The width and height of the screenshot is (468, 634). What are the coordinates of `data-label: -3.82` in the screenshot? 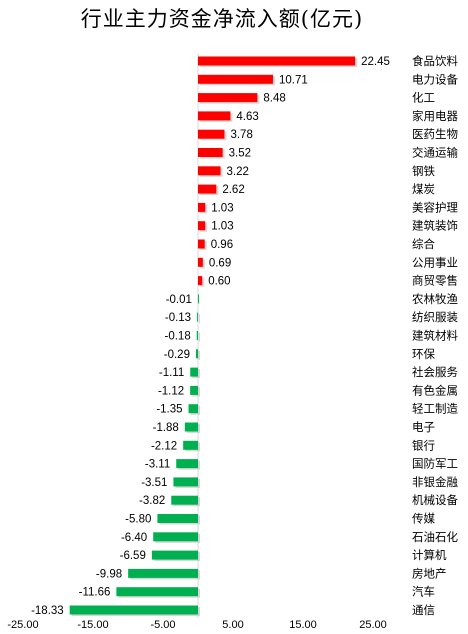 It's located at (152, 501).